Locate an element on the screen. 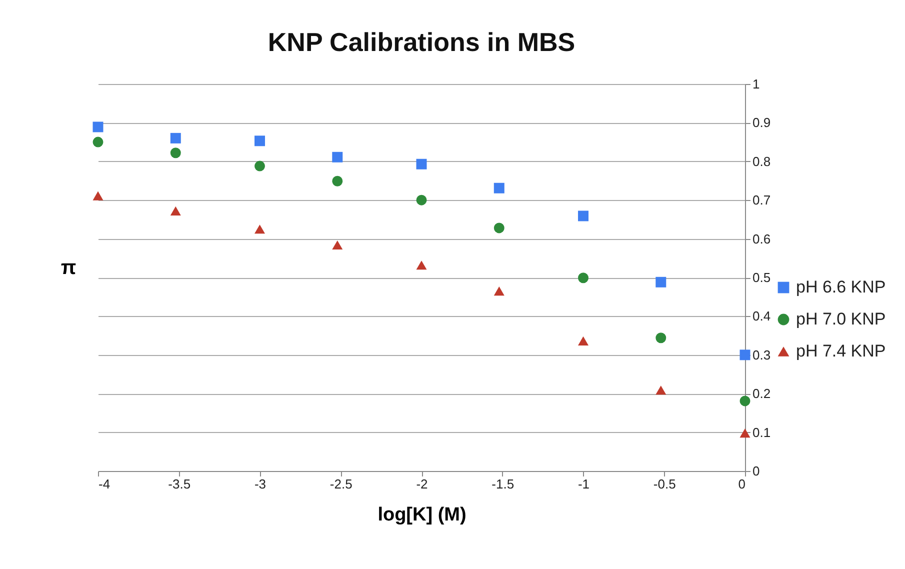 This screenshot has width=905, height=569. y-tick-label: 0.5 is located at coordinates (761, 277).